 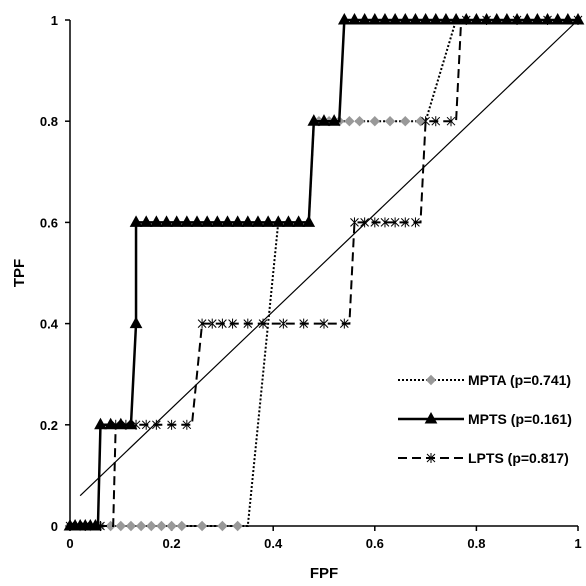 I want to click on legend-item: MPTA (p=0.741), so click(x=484, y=380).